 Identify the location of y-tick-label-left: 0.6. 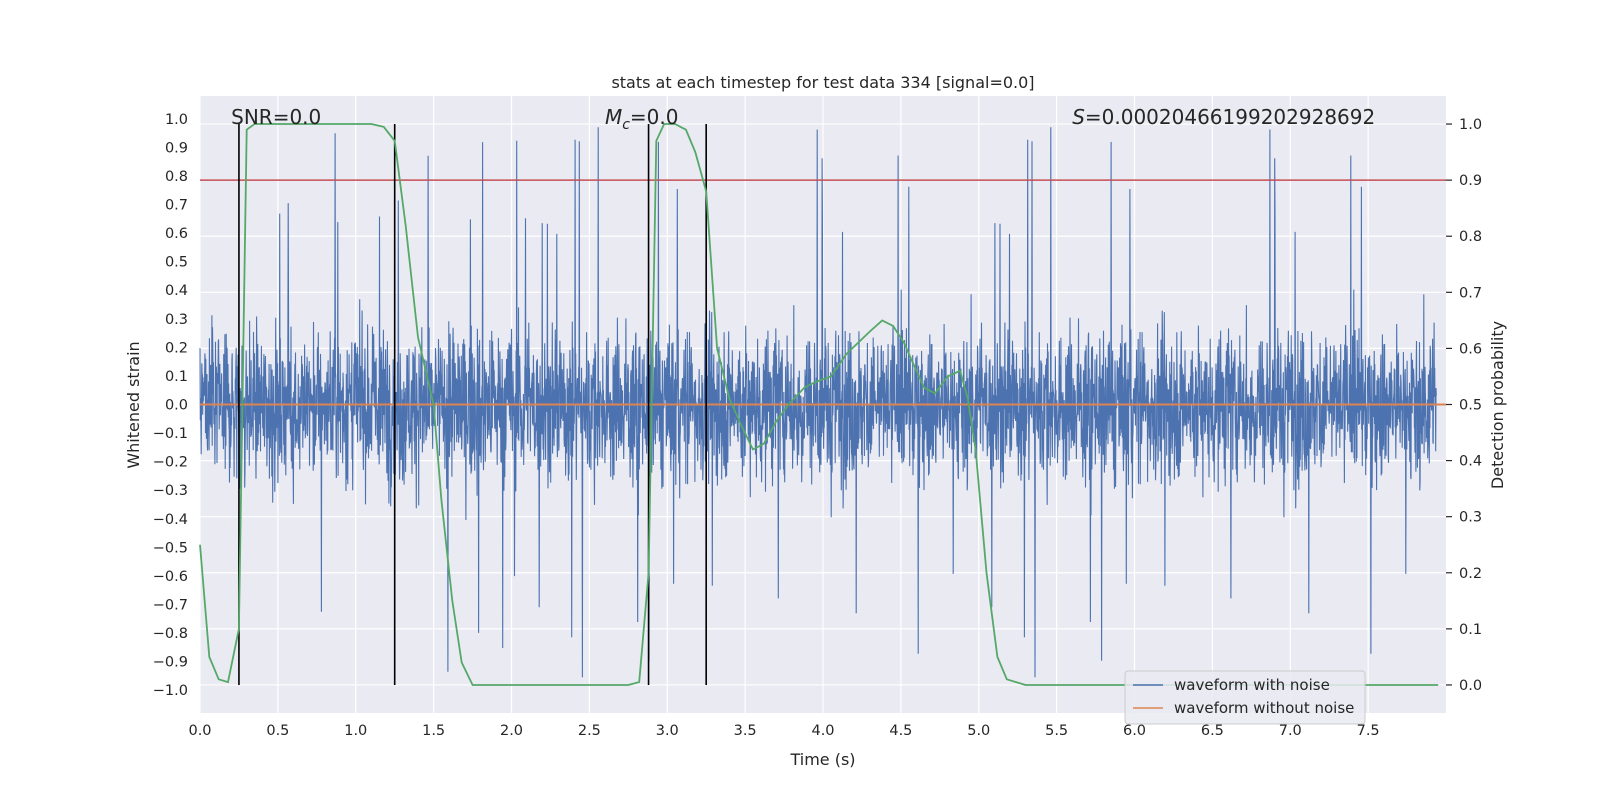
(176, 234).